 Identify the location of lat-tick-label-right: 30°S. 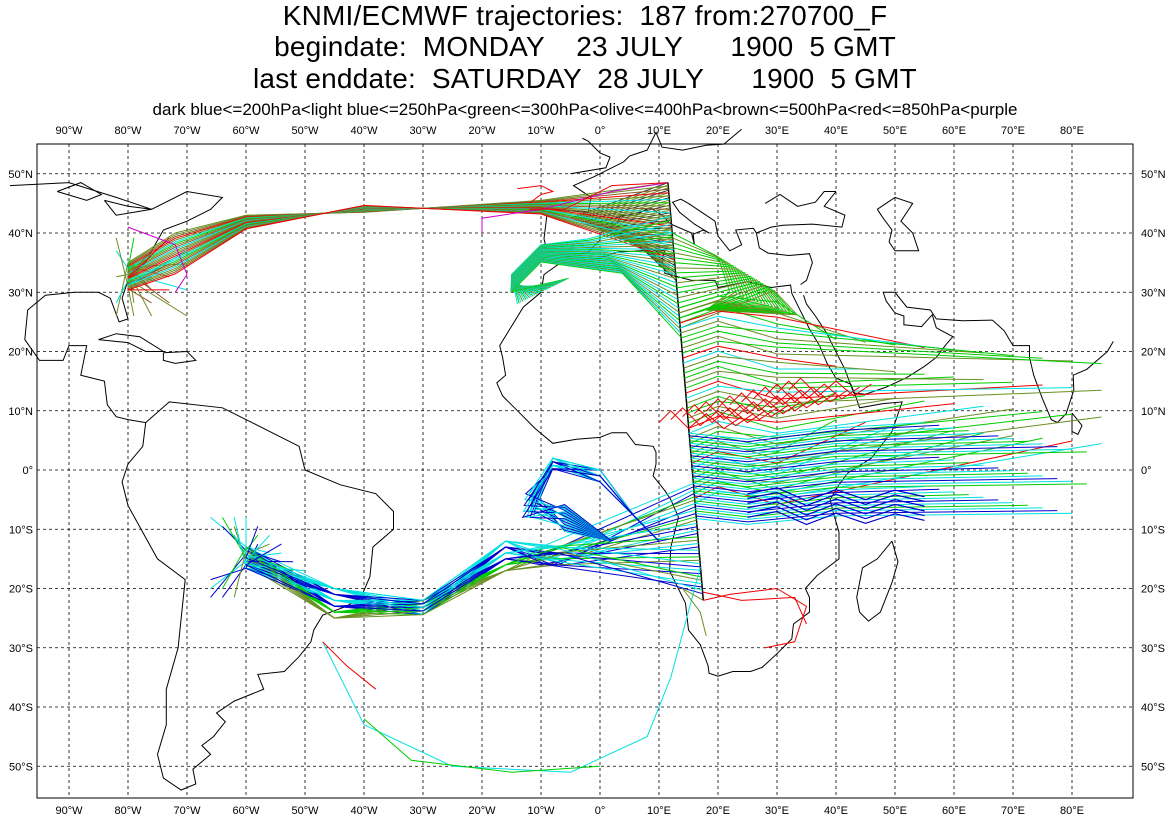
(1153, 649).